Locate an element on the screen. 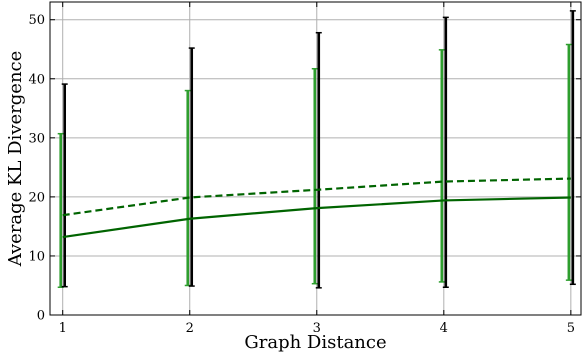 This screenshot has width=582, height=358. x-tick-label: 5 is located at coordinates (571, 328).